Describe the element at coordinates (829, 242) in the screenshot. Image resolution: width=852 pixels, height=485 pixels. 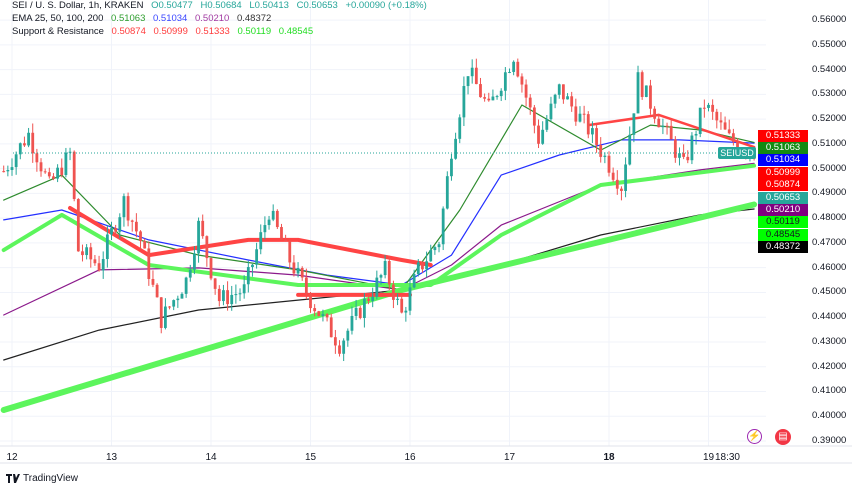
I see `price-tick: 0.47000` at that location.